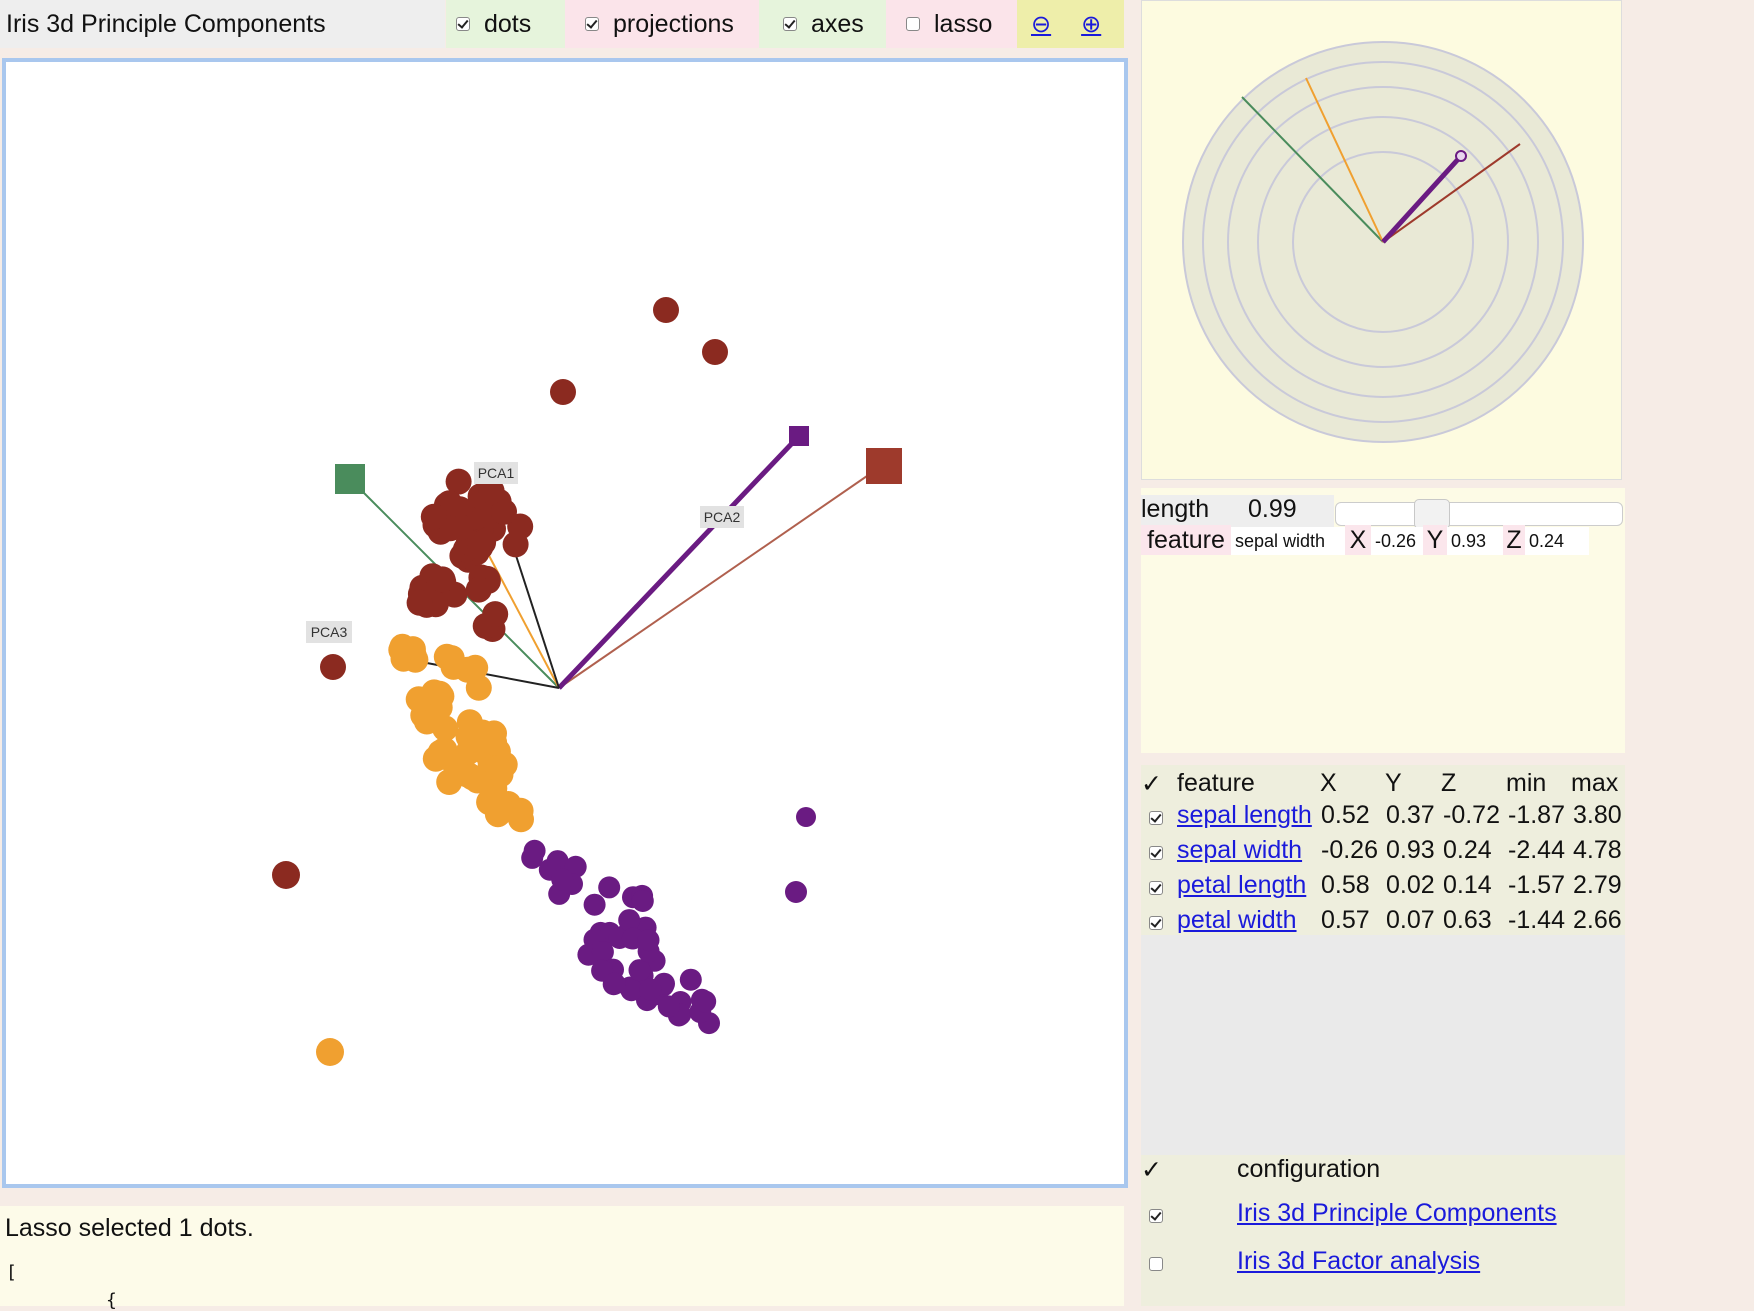 The image size is (1754, 1311). I want to click on svg-text: PCA1, so click(496, 473).